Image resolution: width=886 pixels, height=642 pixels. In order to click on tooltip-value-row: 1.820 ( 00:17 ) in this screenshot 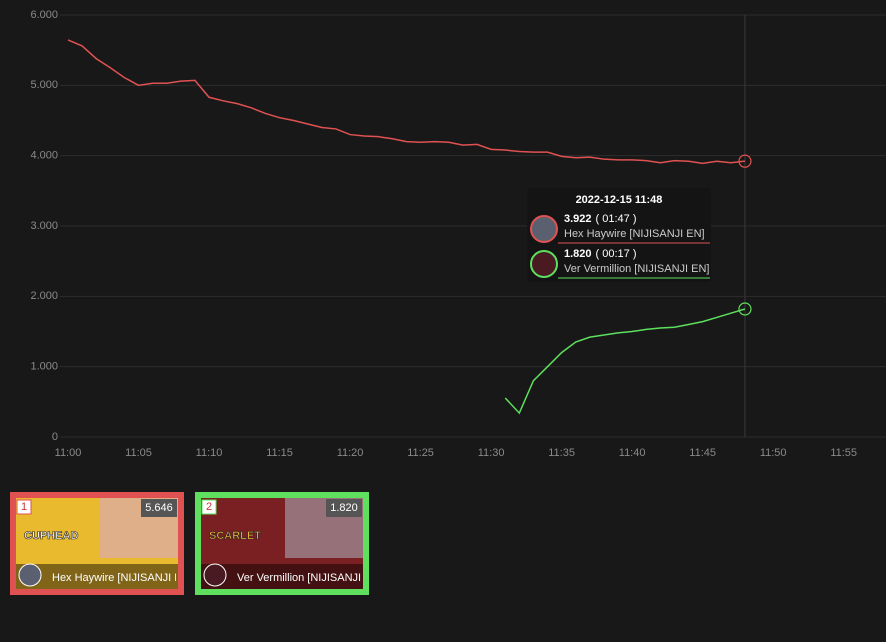, I will do `click(600, 254)`.